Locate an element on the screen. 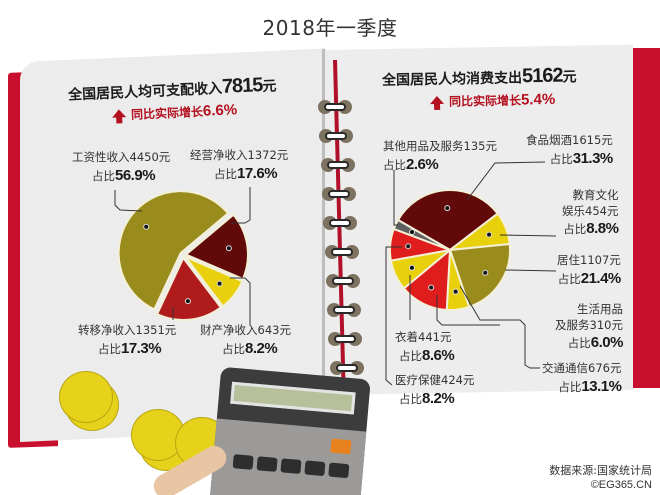 The width and height of the screenshot is (660, 495). label-business-share: 占比17.6% is located at coordinates (239, 174).